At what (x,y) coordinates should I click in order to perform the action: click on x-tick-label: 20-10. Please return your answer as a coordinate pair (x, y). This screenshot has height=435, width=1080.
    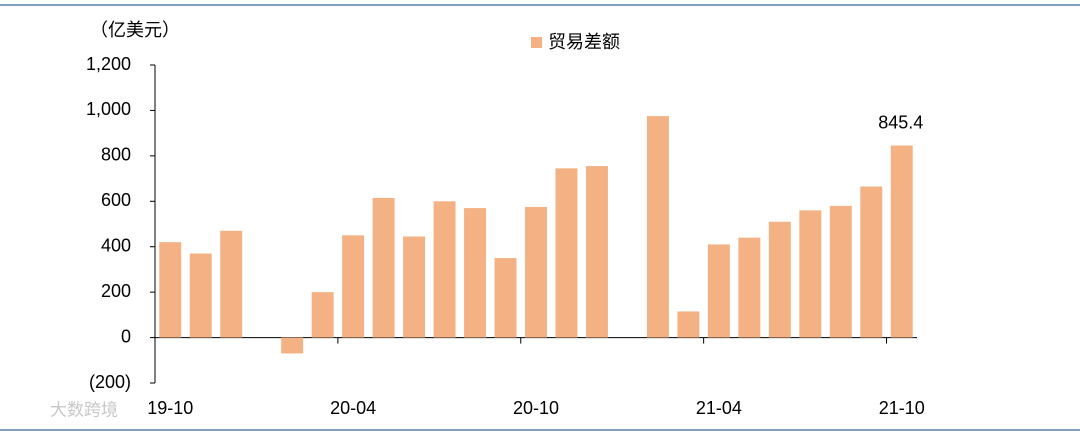
    Looking at the image, I should click on (536, 408).